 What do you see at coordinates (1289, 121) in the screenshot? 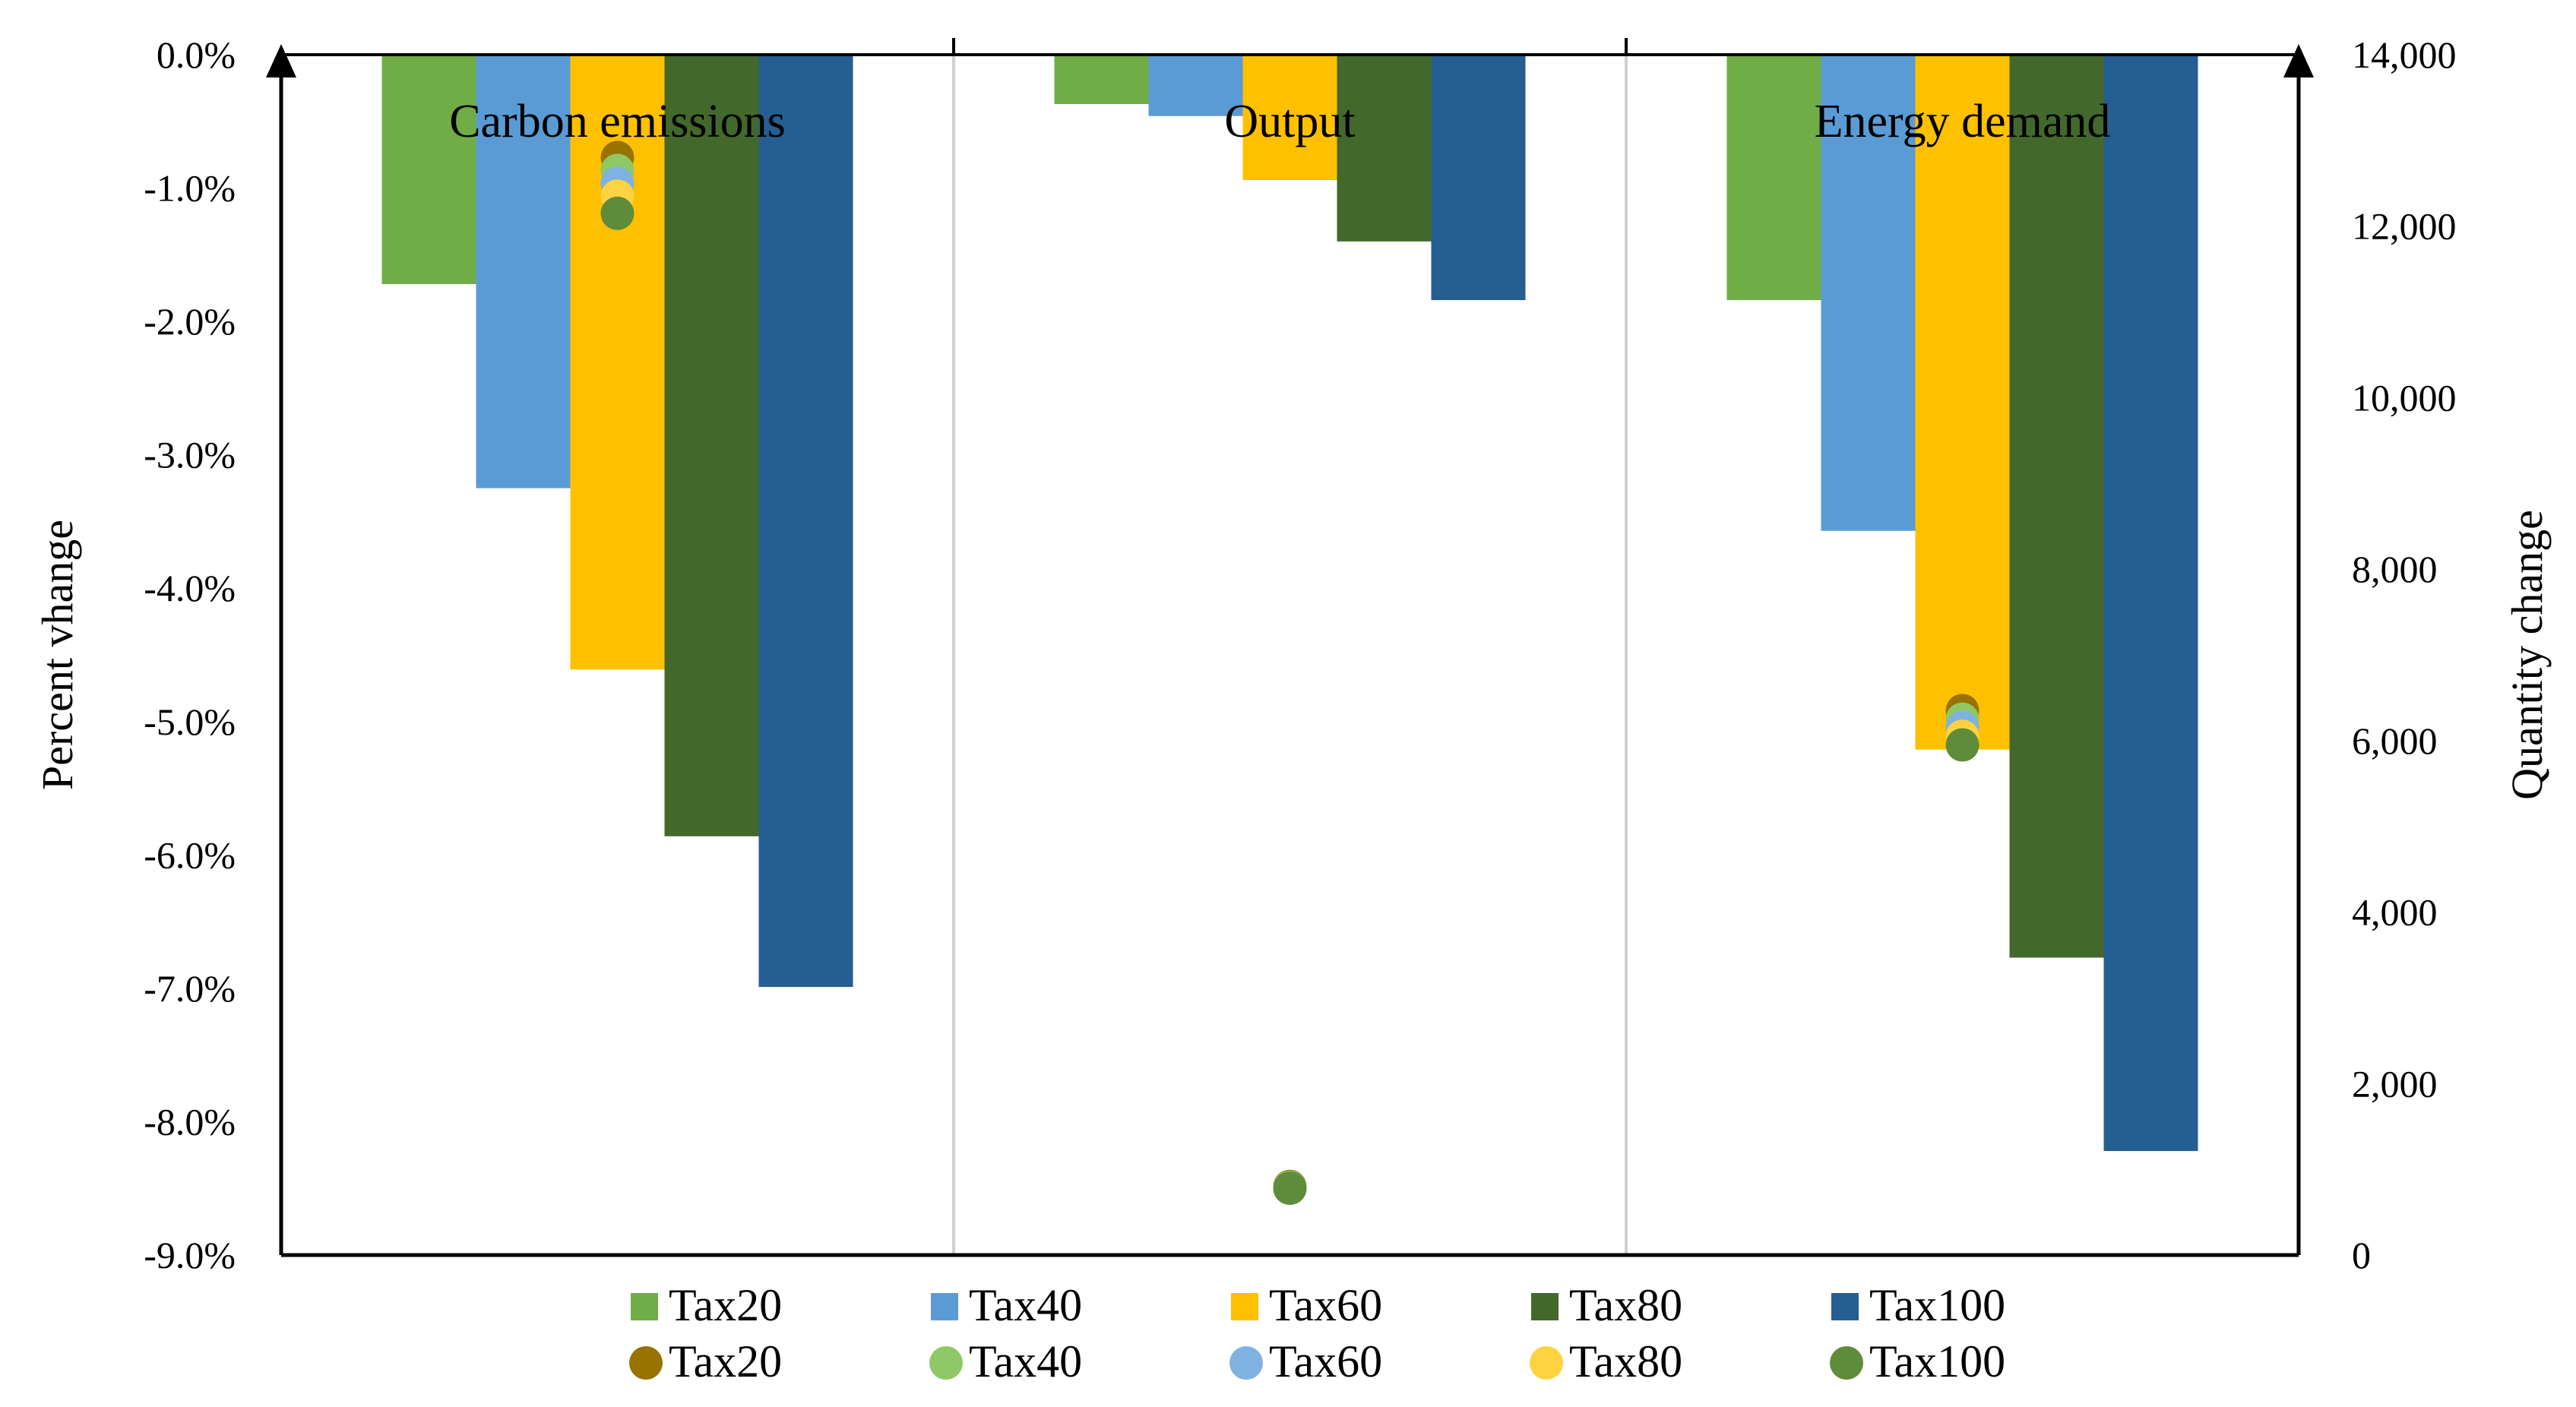
I see `category-label-output: Output` at bounding box center [1289, 121].